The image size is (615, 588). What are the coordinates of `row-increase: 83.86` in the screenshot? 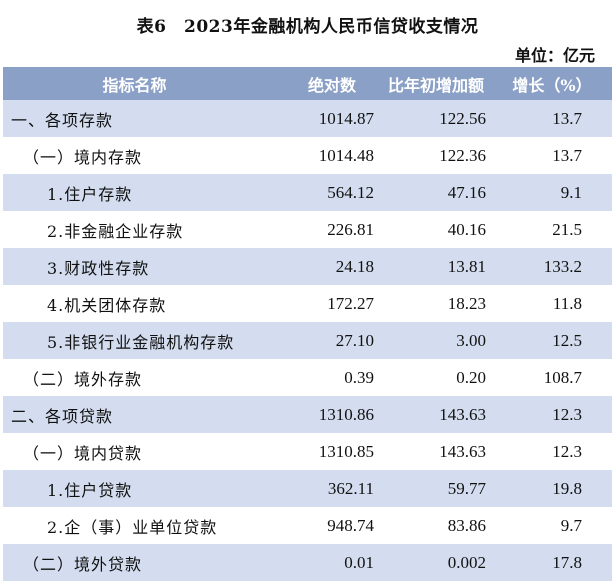 It's located at (466, 525).